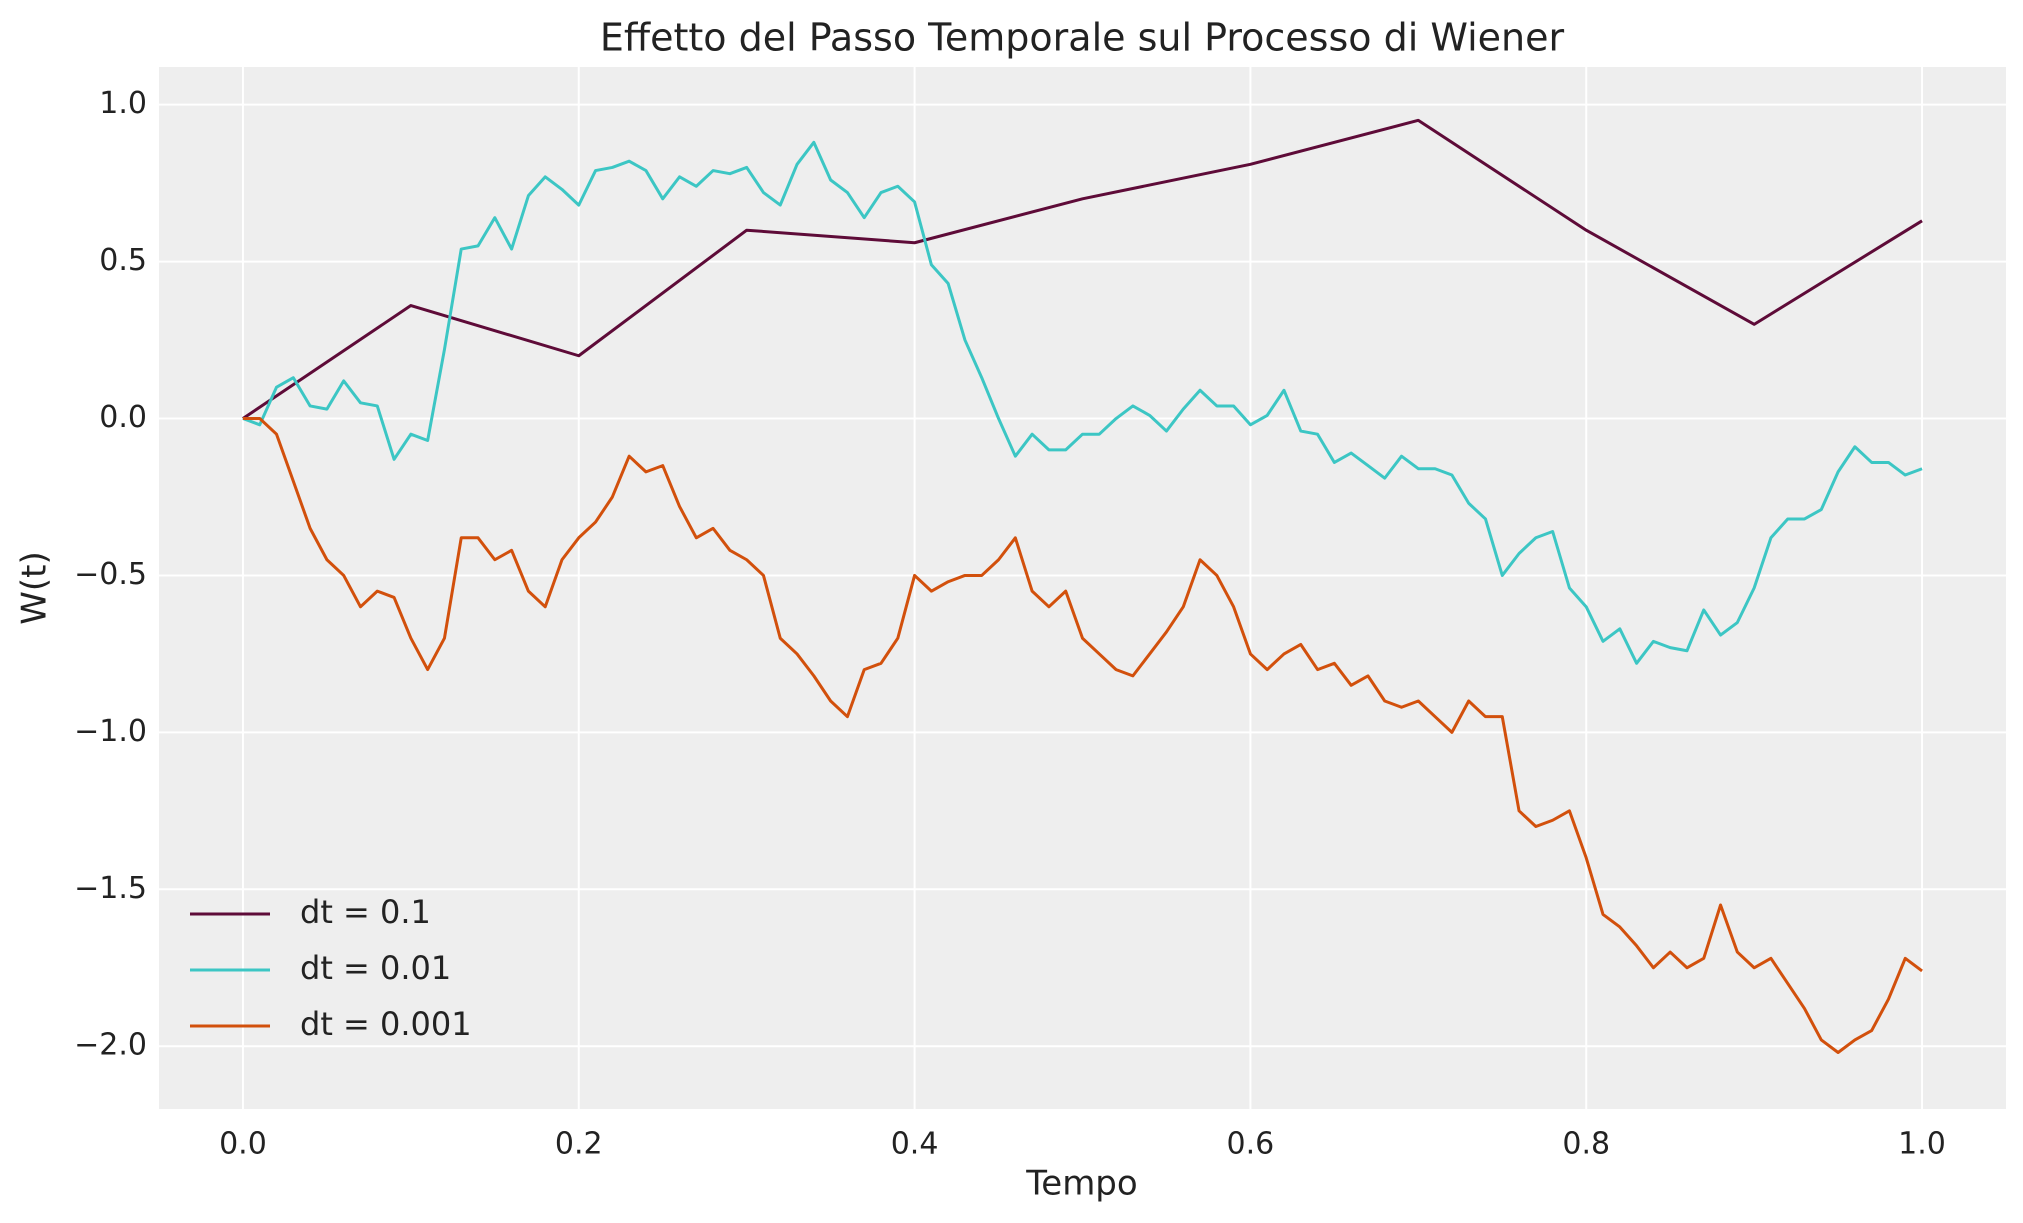  What do you see at coordinates (579, 1144) in the screenshot?
I see `x-tick-label: 0.2` at bounding box center [579, 1144].